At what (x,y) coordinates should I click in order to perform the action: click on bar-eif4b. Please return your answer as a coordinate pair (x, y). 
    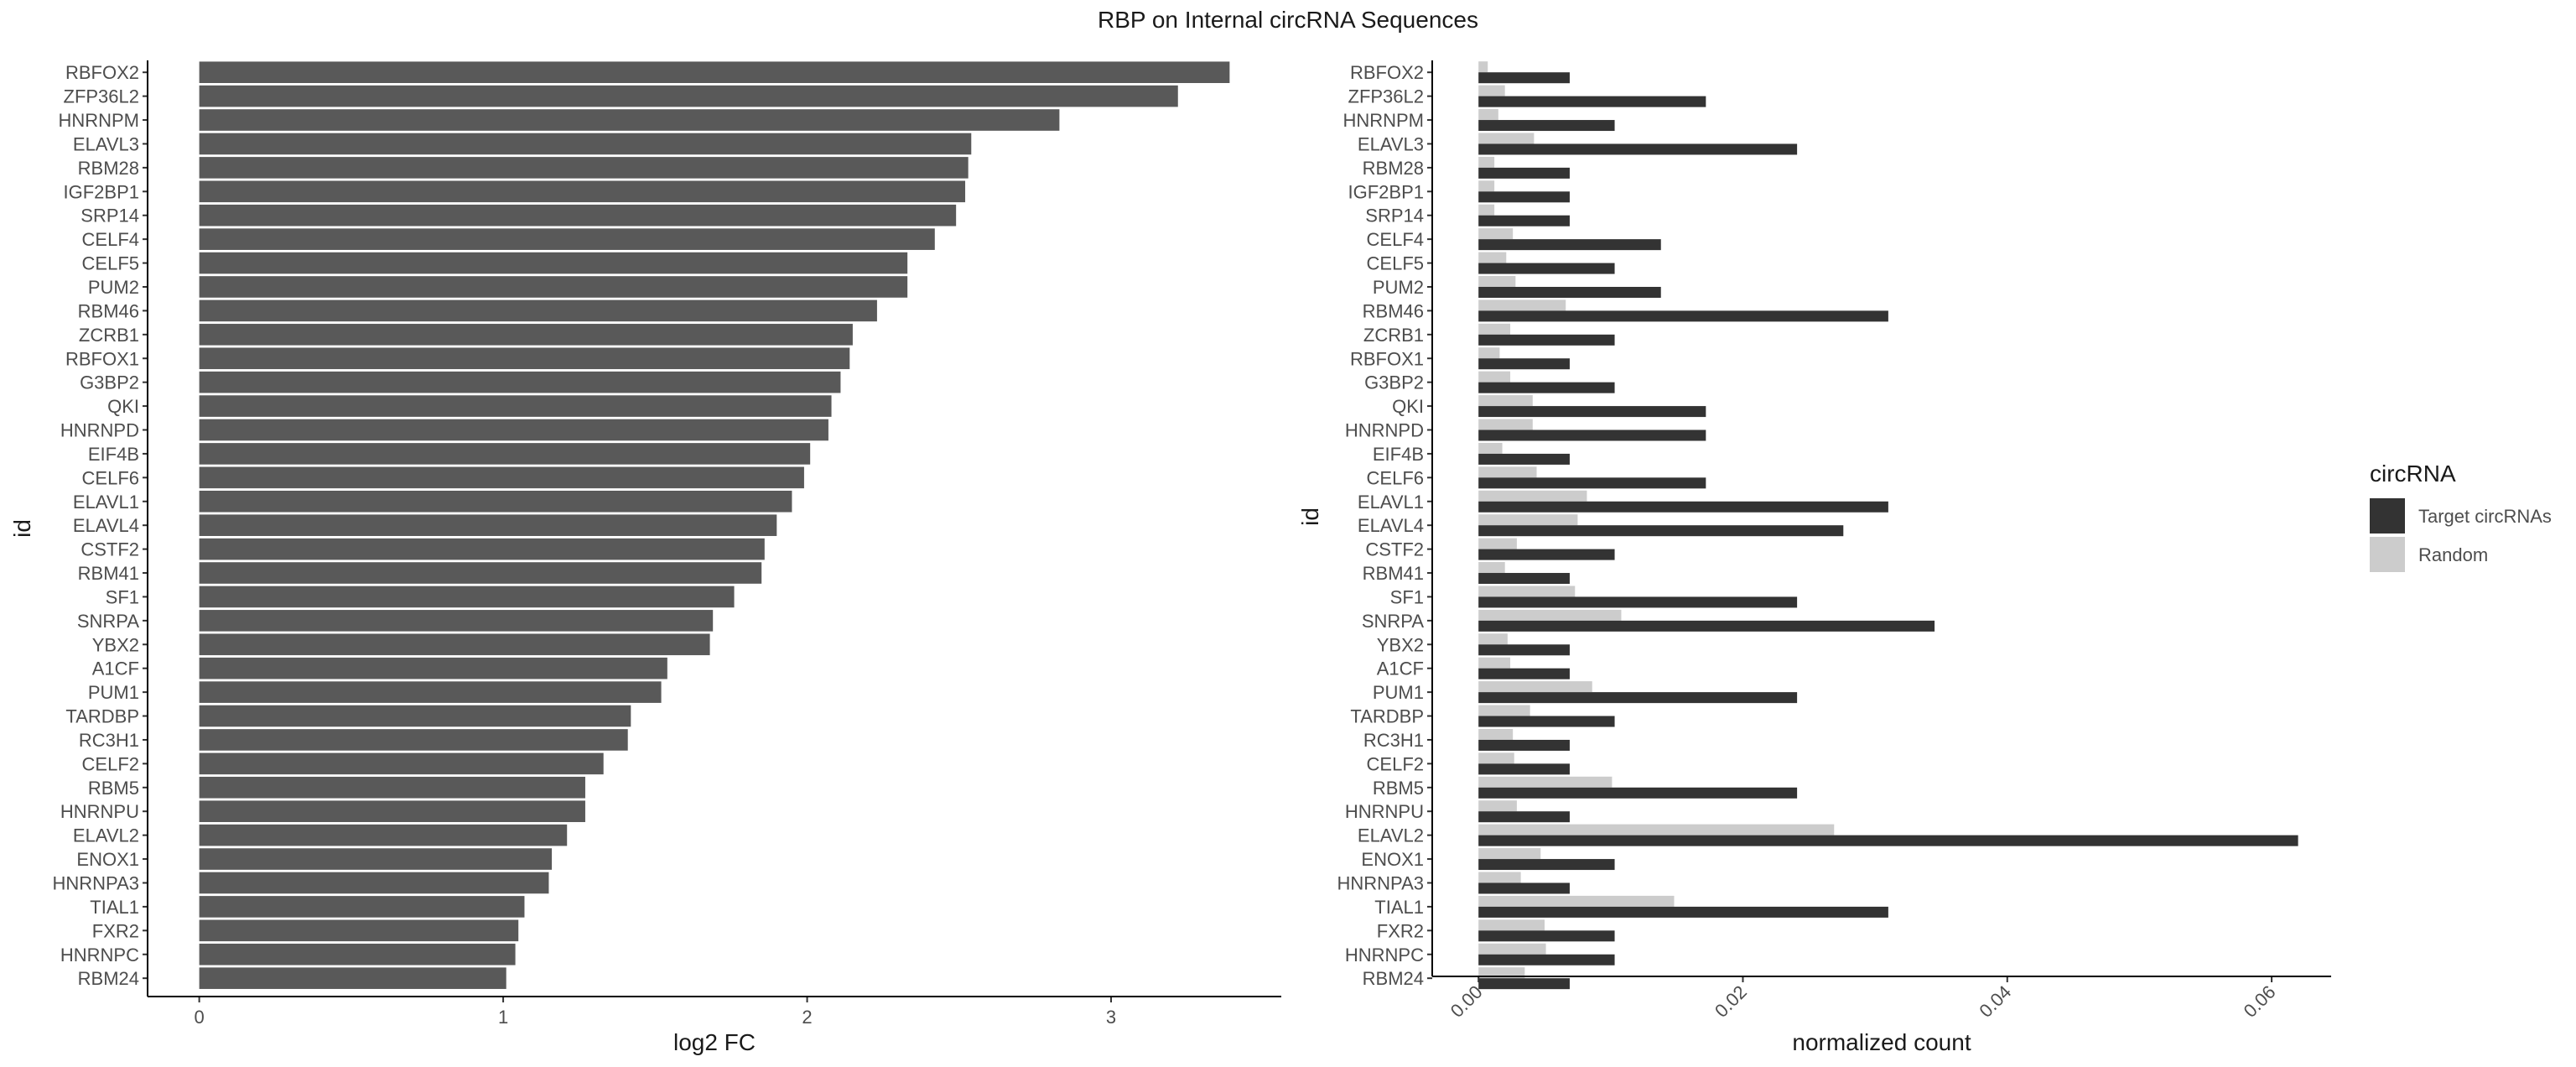
    Looking at the image, I should click on (505, 454).